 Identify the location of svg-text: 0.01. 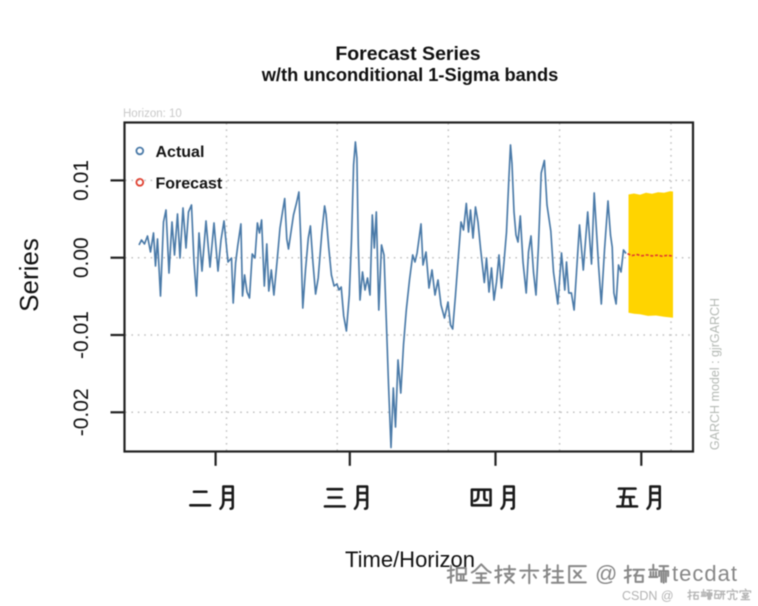
(81, 180).